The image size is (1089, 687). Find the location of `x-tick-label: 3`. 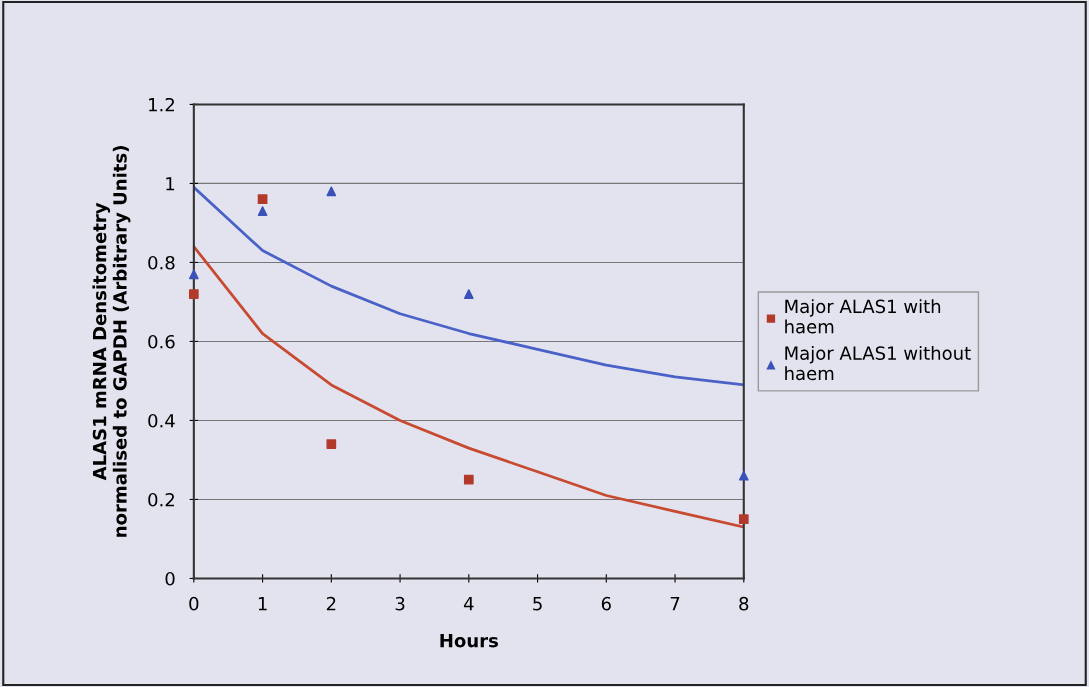

x-tick-label: 3 is located at coordinates (400, 603).